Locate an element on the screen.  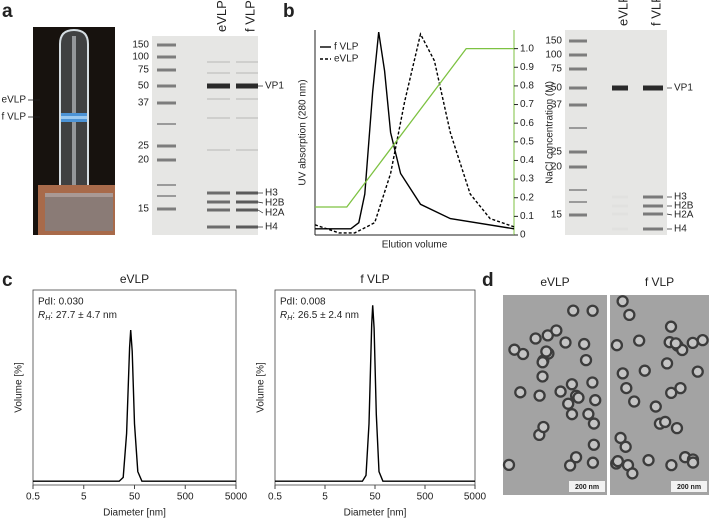
symbol: R is located at coordinates (283, 315).